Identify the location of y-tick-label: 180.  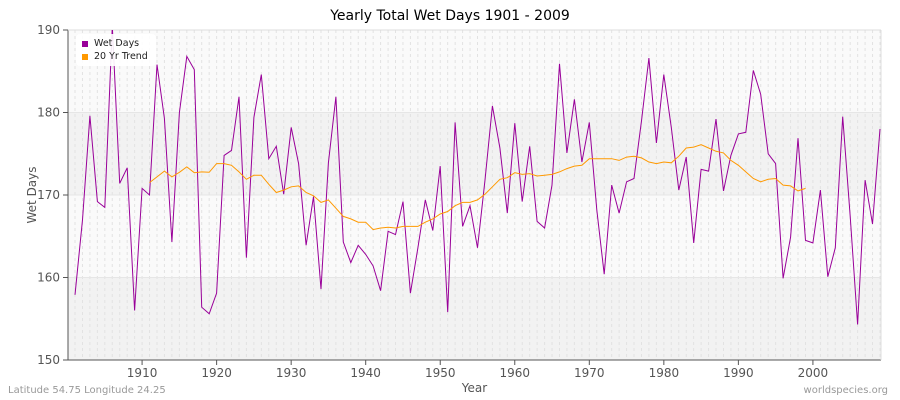
(48, 113).